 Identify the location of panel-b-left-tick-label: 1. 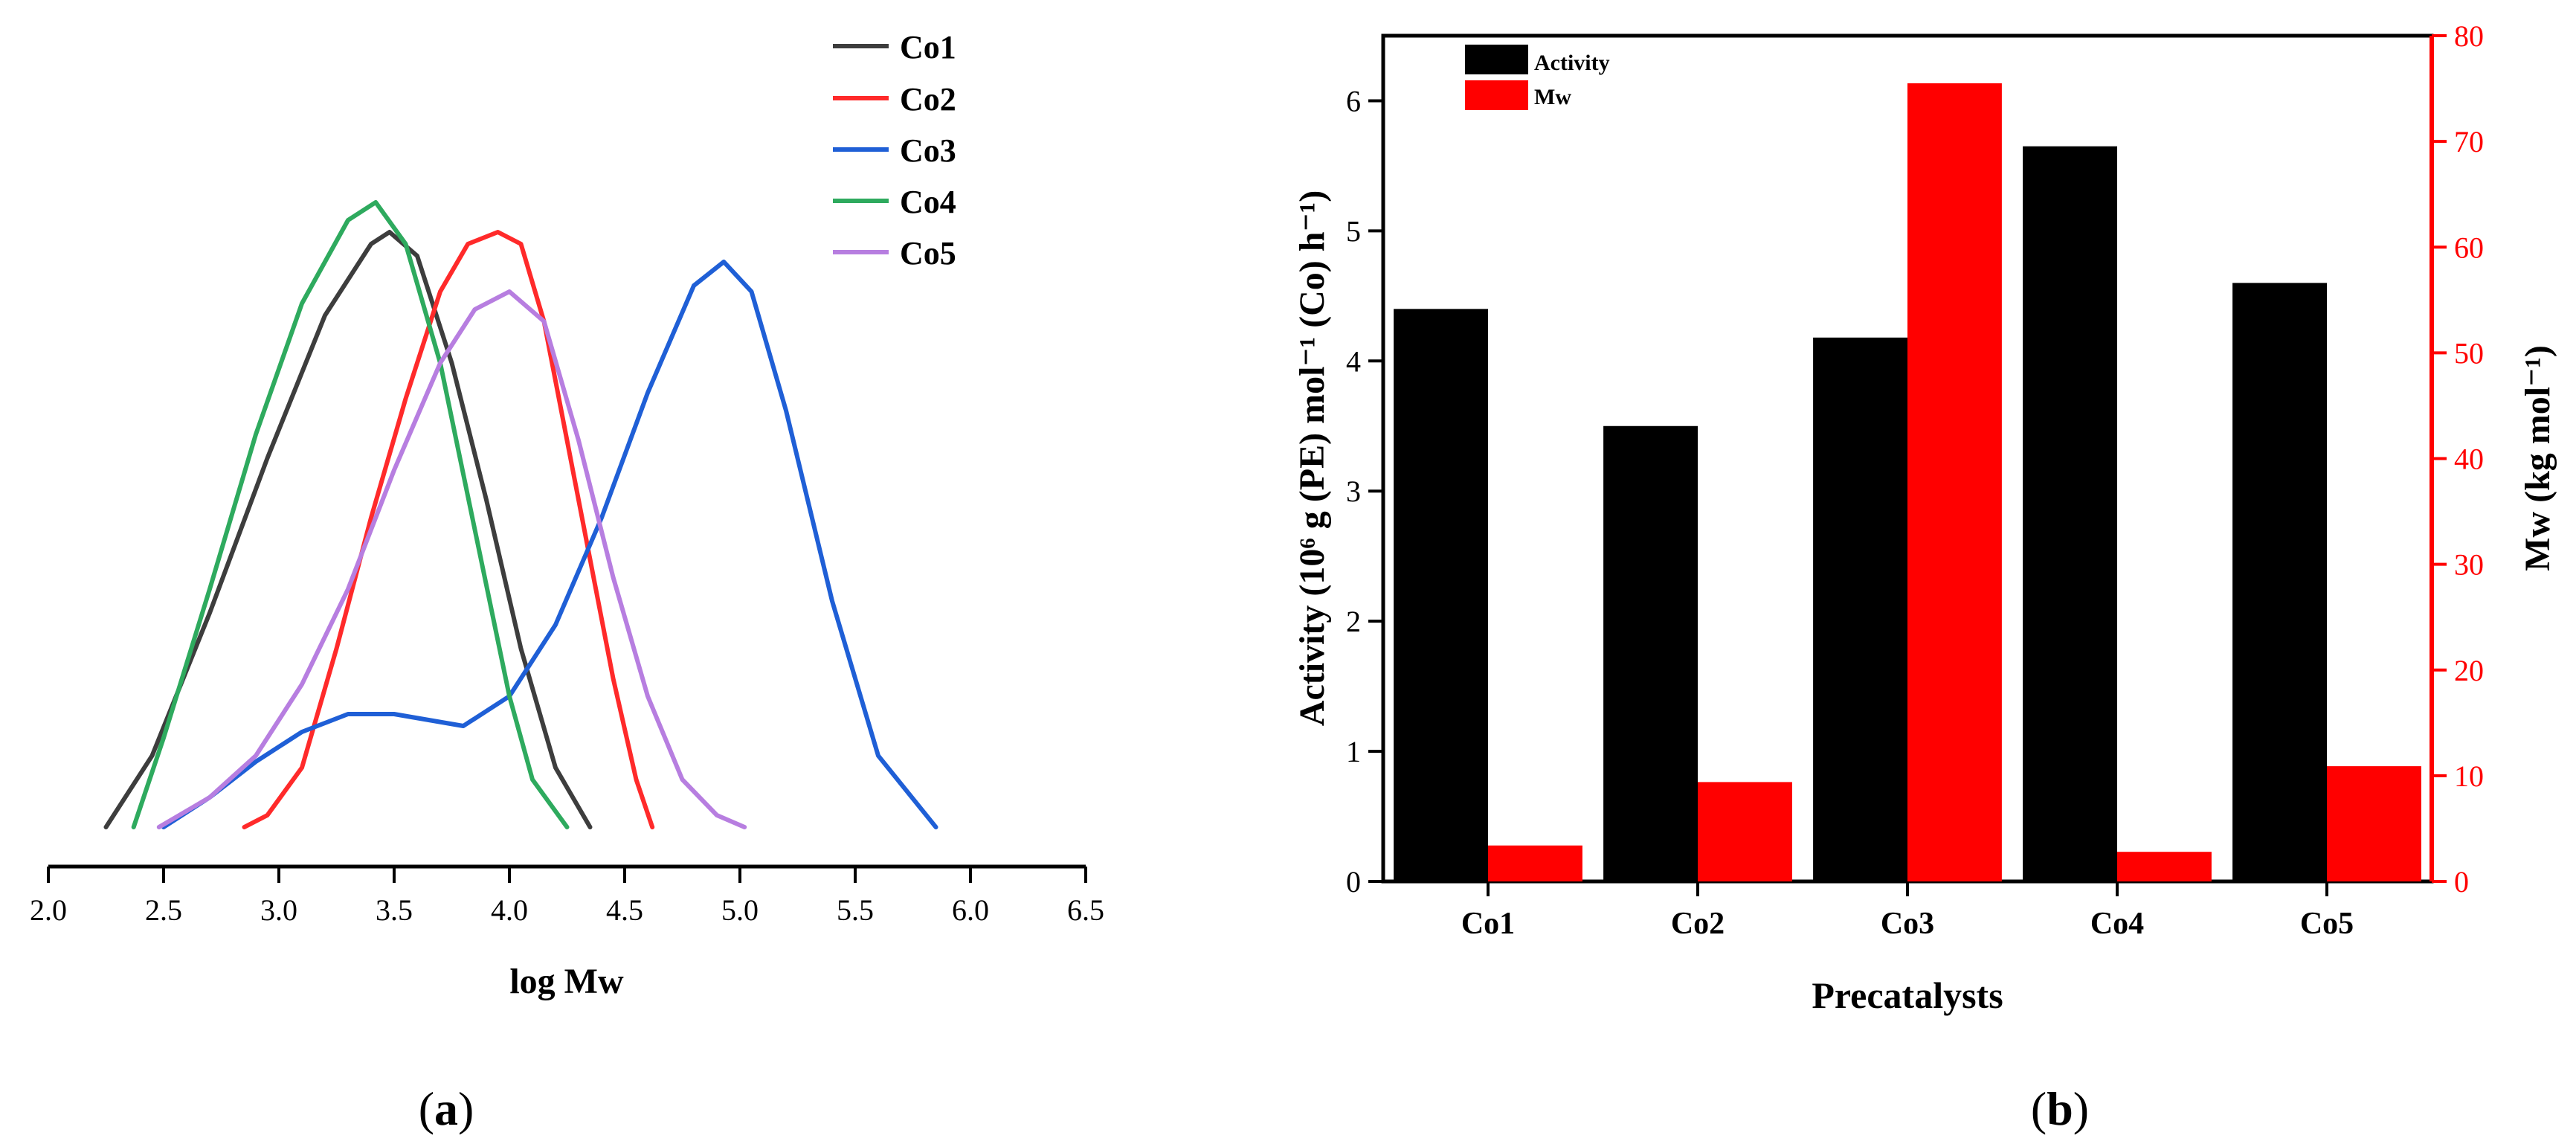
(1353, 751).